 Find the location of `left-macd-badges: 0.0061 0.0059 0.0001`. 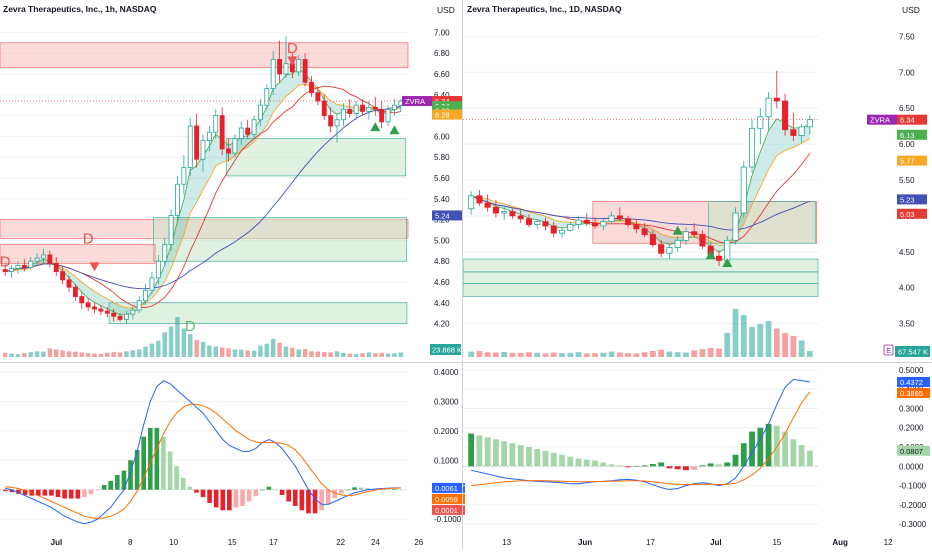

left-macd-badges: 0.0061 0.0059 0.0001 is located at coordinates (448, 498).